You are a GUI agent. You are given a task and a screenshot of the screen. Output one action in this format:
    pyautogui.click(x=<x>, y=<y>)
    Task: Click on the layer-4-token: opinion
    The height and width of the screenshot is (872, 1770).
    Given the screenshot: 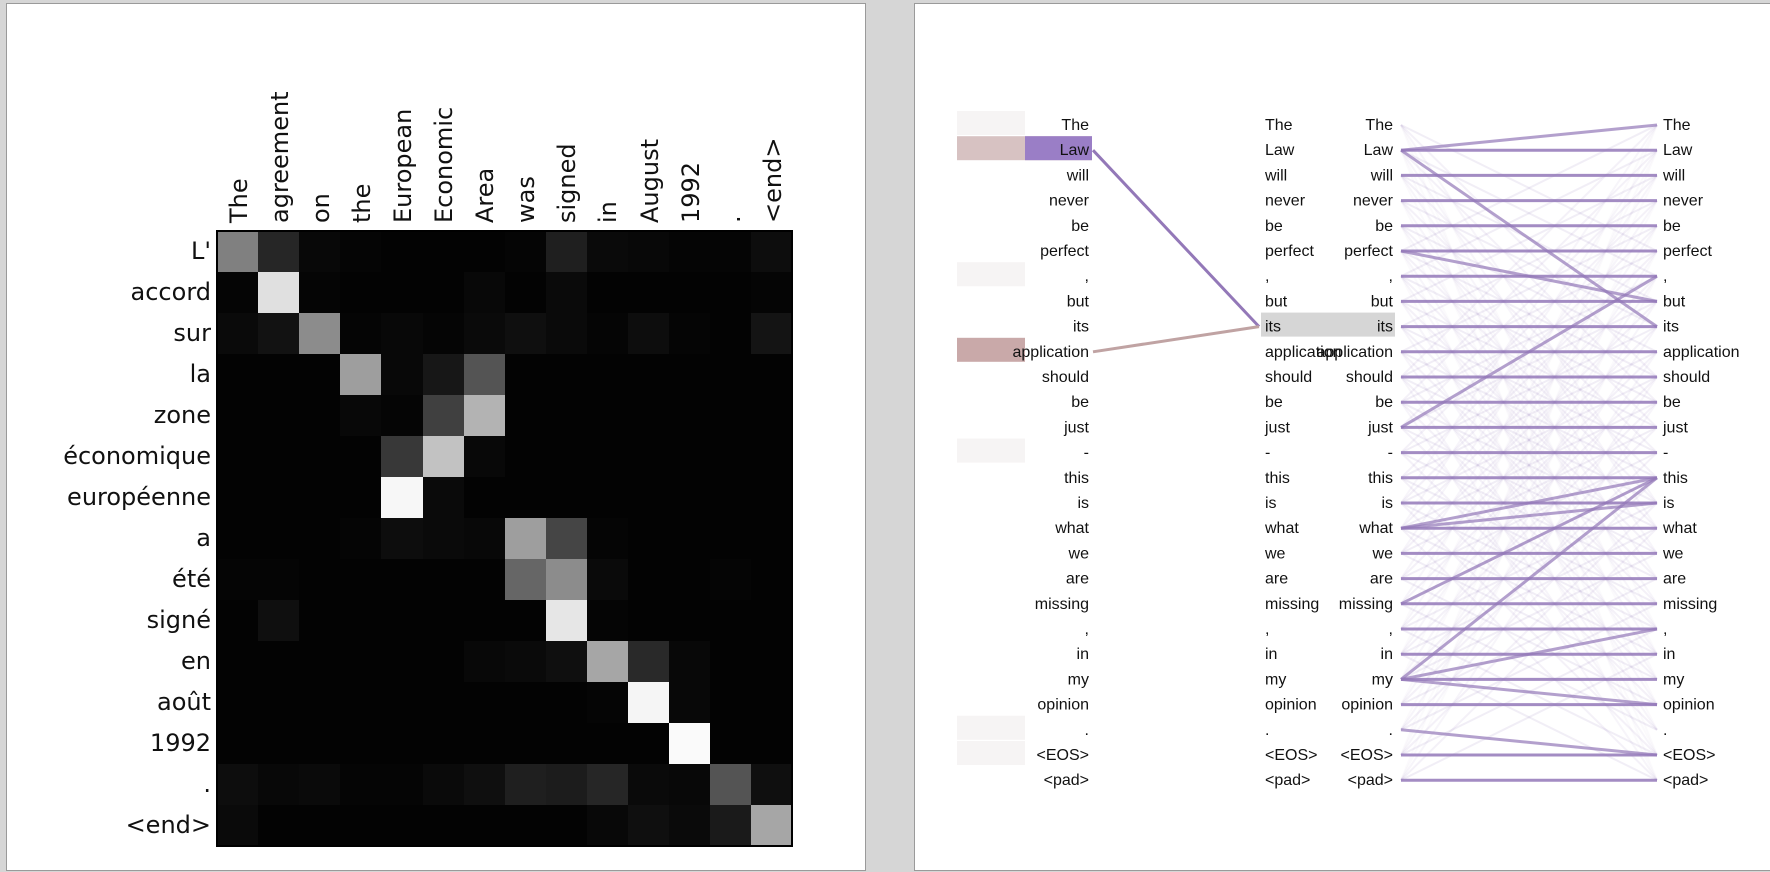 What is the action you would take?
    pyautogui.click(x=1689, y=705)
    